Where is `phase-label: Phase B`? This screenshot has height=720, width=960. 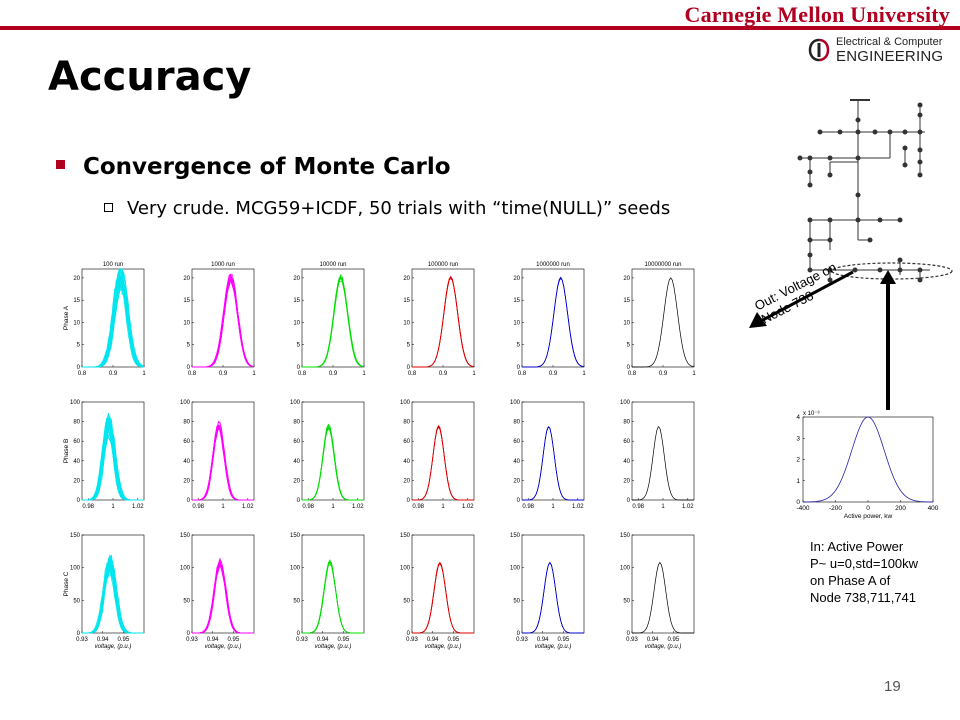
phase-label: Phase B is located at coordinates (66, 451).